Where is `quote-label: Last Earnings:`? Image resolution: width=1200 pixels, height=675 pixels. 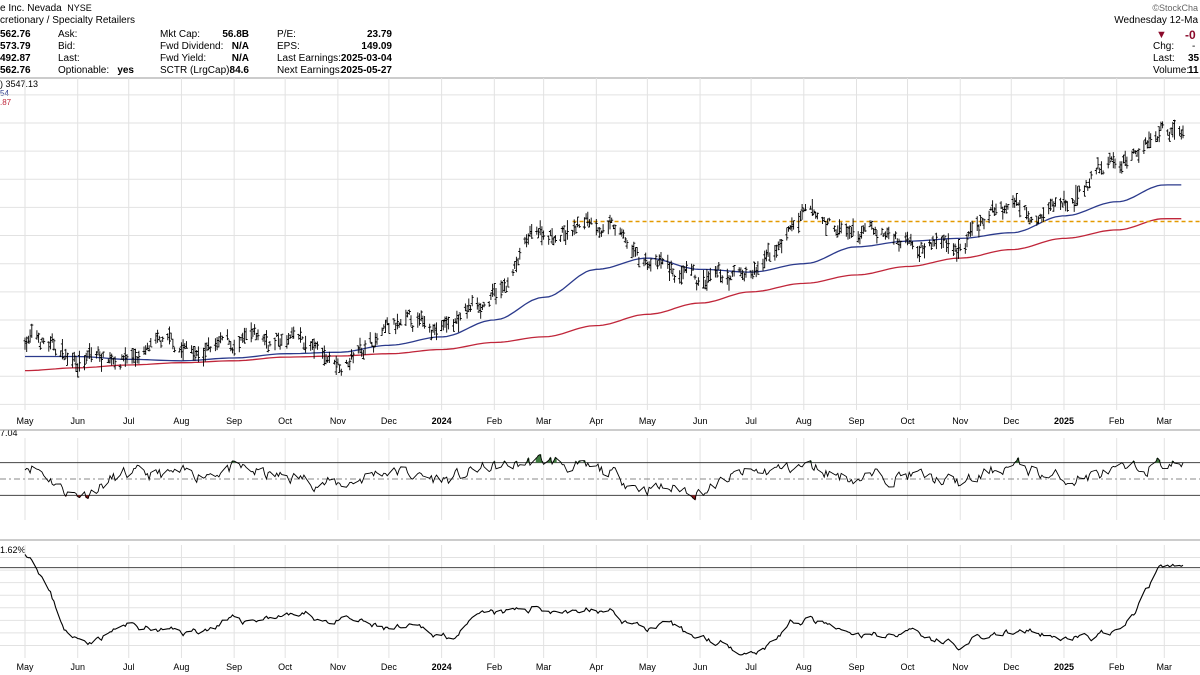 quote-label: Last Earnings: is located at coordinates (309, 58).